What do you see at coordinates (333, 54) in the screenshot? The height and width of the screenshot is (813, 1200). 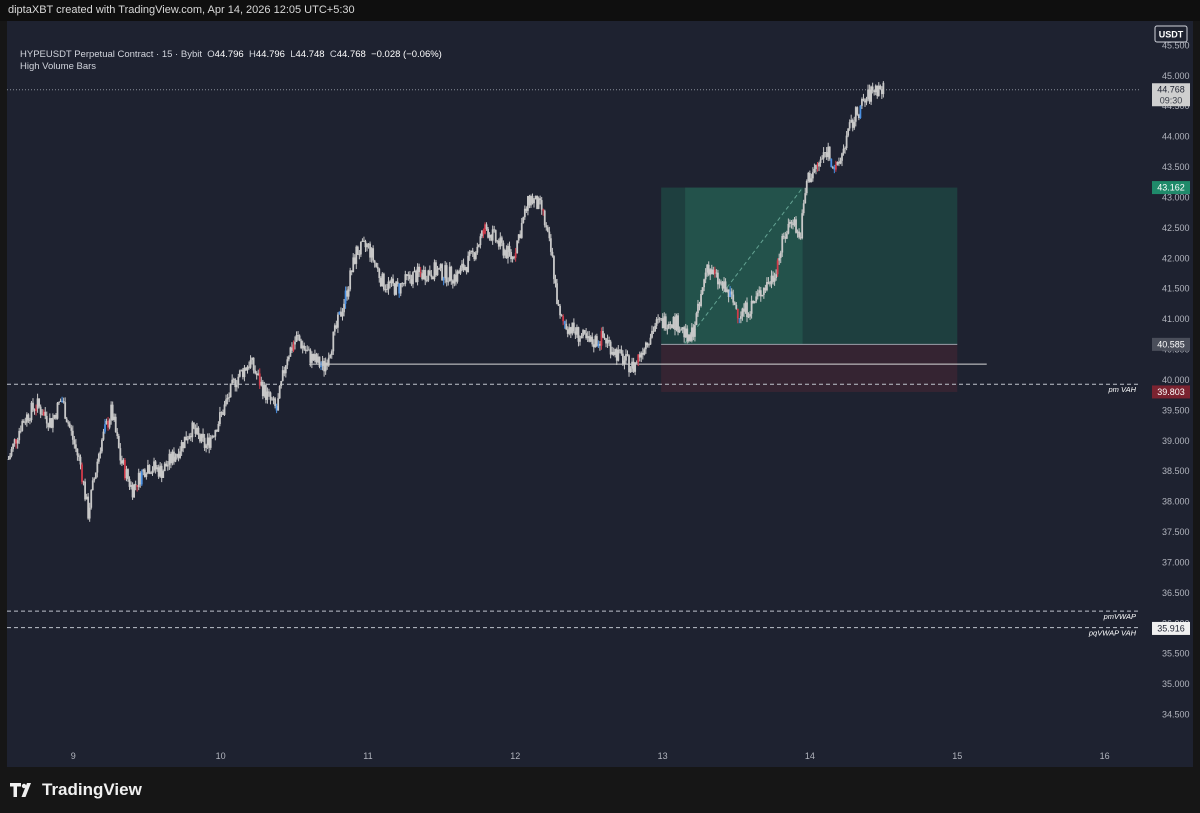 I see `legend-close-label: C` at bounding box center [333, 54].